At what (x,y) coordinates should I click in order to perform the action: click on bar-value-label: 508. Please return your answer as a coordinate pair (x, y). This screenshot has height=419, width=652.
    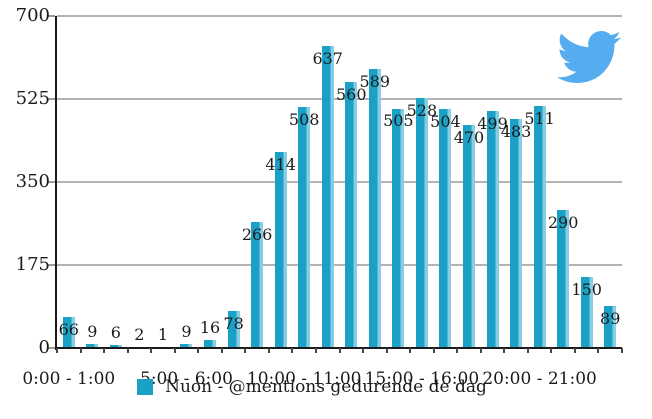
    Looking at the image, I should click on (304, 120).